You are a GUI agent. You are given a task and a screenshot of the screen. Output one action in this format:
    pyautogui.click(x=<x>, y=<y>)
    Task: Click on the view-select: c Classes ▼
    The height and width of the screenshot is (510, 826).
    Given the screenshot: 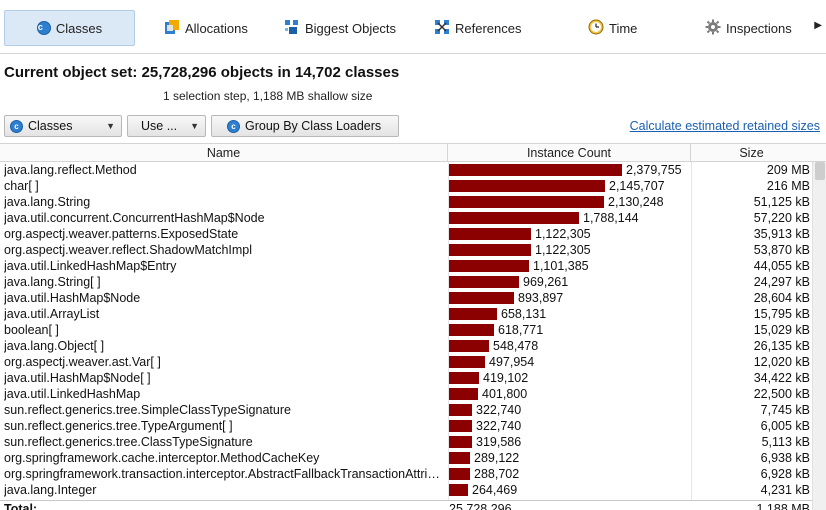 What is the action you would take?
    pyautogui.click(x=63, y=126)
    